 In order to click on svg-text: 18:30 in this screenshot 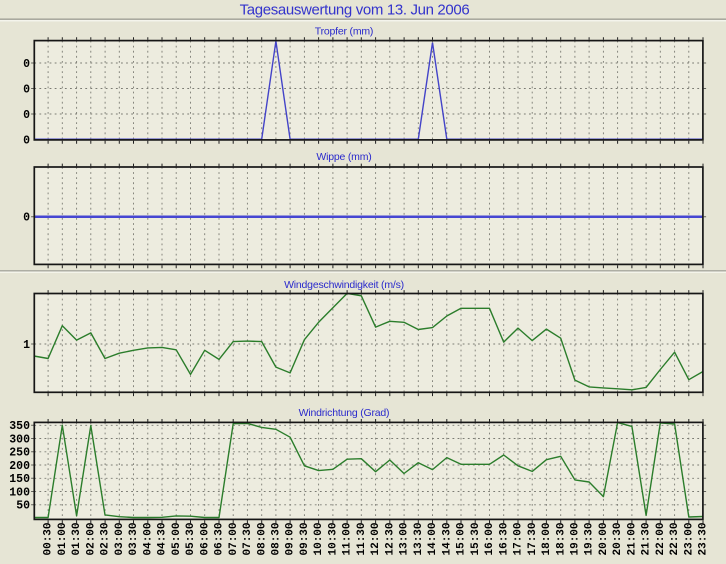, I will do `click(561, 538)`.